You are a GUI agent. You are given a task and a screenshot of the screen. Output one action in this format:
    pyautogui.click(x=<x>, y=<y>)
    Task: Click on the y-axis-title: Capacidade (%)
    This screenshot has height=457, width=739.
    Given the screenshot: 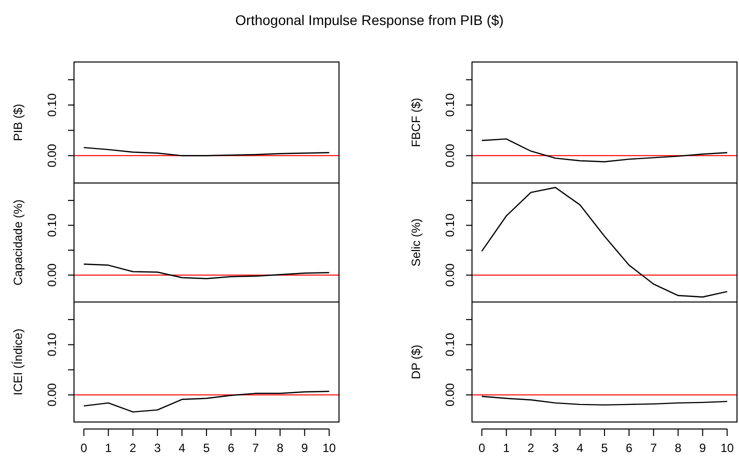 What is the action you would take?
    pyautogui.click(x=18, y=242)
    